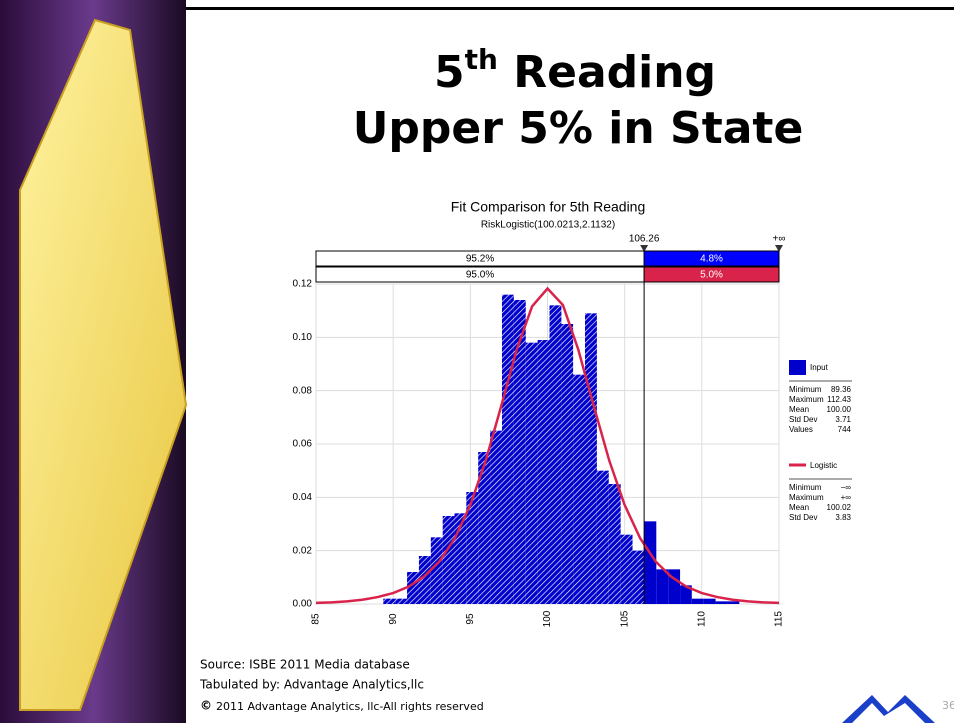 The height and width of the screenshot is (723, 954). What do you see at coordinates (303, 390) in the screenshot?
I see `y-tick-label: 0.08` at bounding box center [303, 390].